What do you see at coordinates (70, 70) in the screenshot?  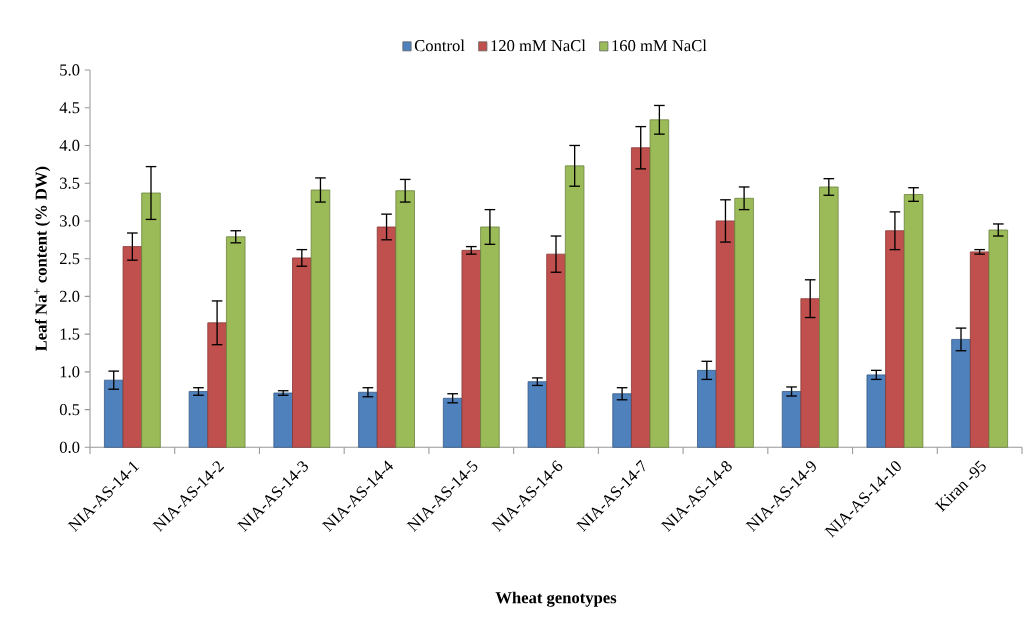 I see `y-tick-label: 5.0` at bounding box center [70, 70].